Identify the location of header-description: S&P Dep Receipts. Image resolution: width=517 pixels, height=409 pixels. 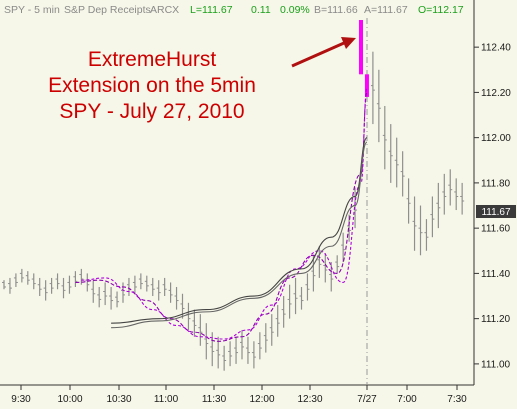
(107, 10).